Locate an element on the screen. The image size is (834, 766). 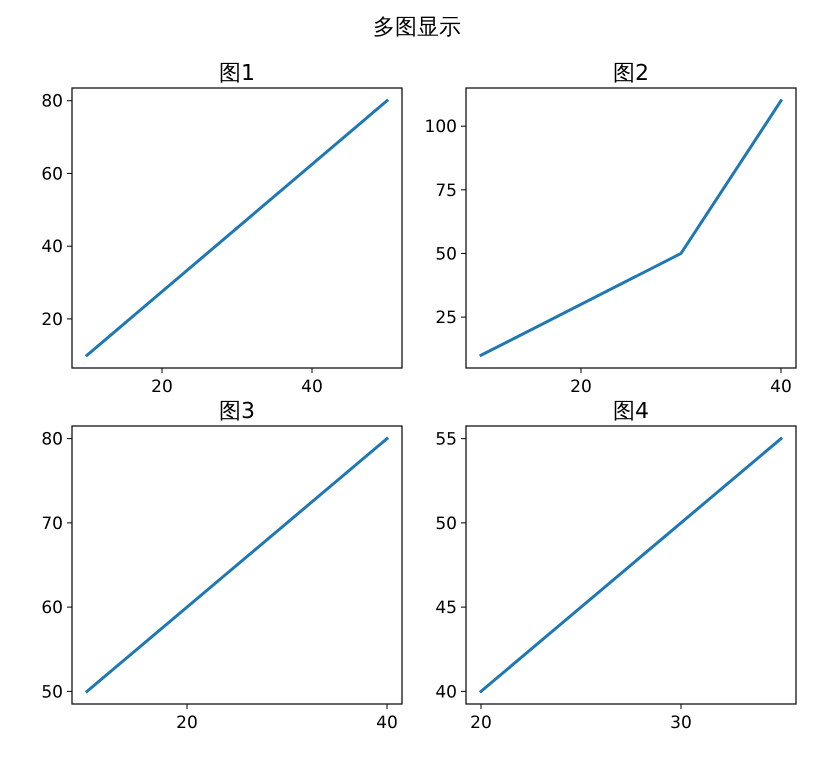
chart-title: 图3 is located at coordinates (237, 411).